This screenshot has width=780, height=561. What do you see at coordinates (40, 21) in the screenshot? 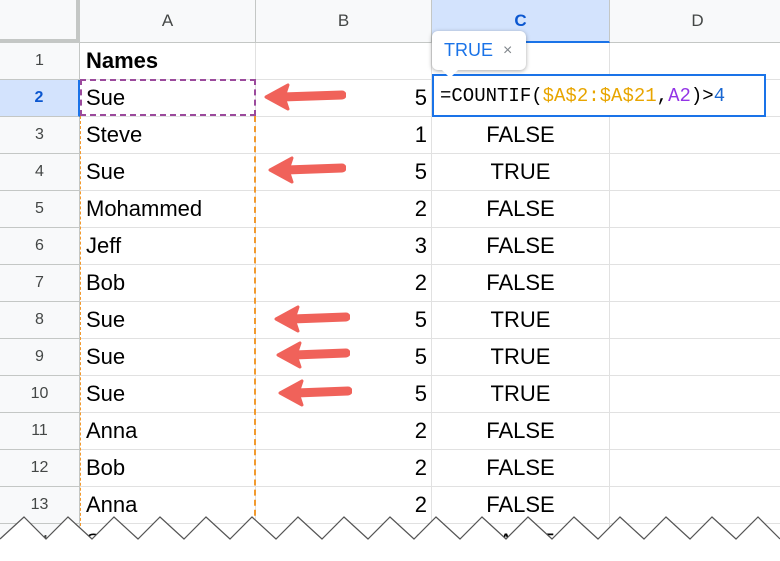
I see `select-all-corner` at bounding box center [40, 21].